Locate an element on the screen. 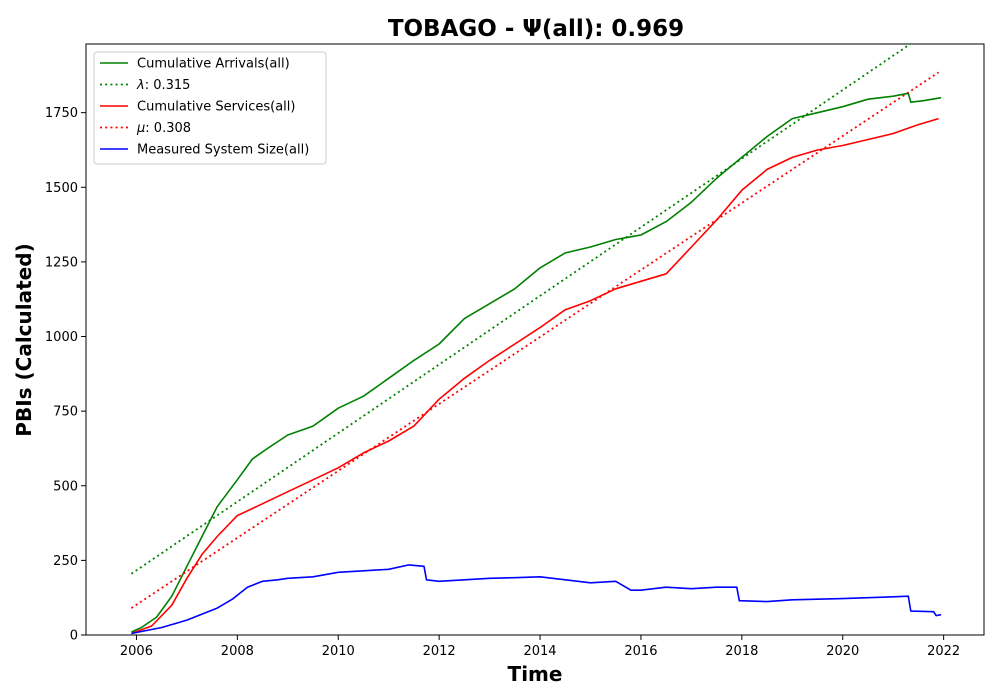  x-tick-label: 2008 is located at coordinates (237, 651).